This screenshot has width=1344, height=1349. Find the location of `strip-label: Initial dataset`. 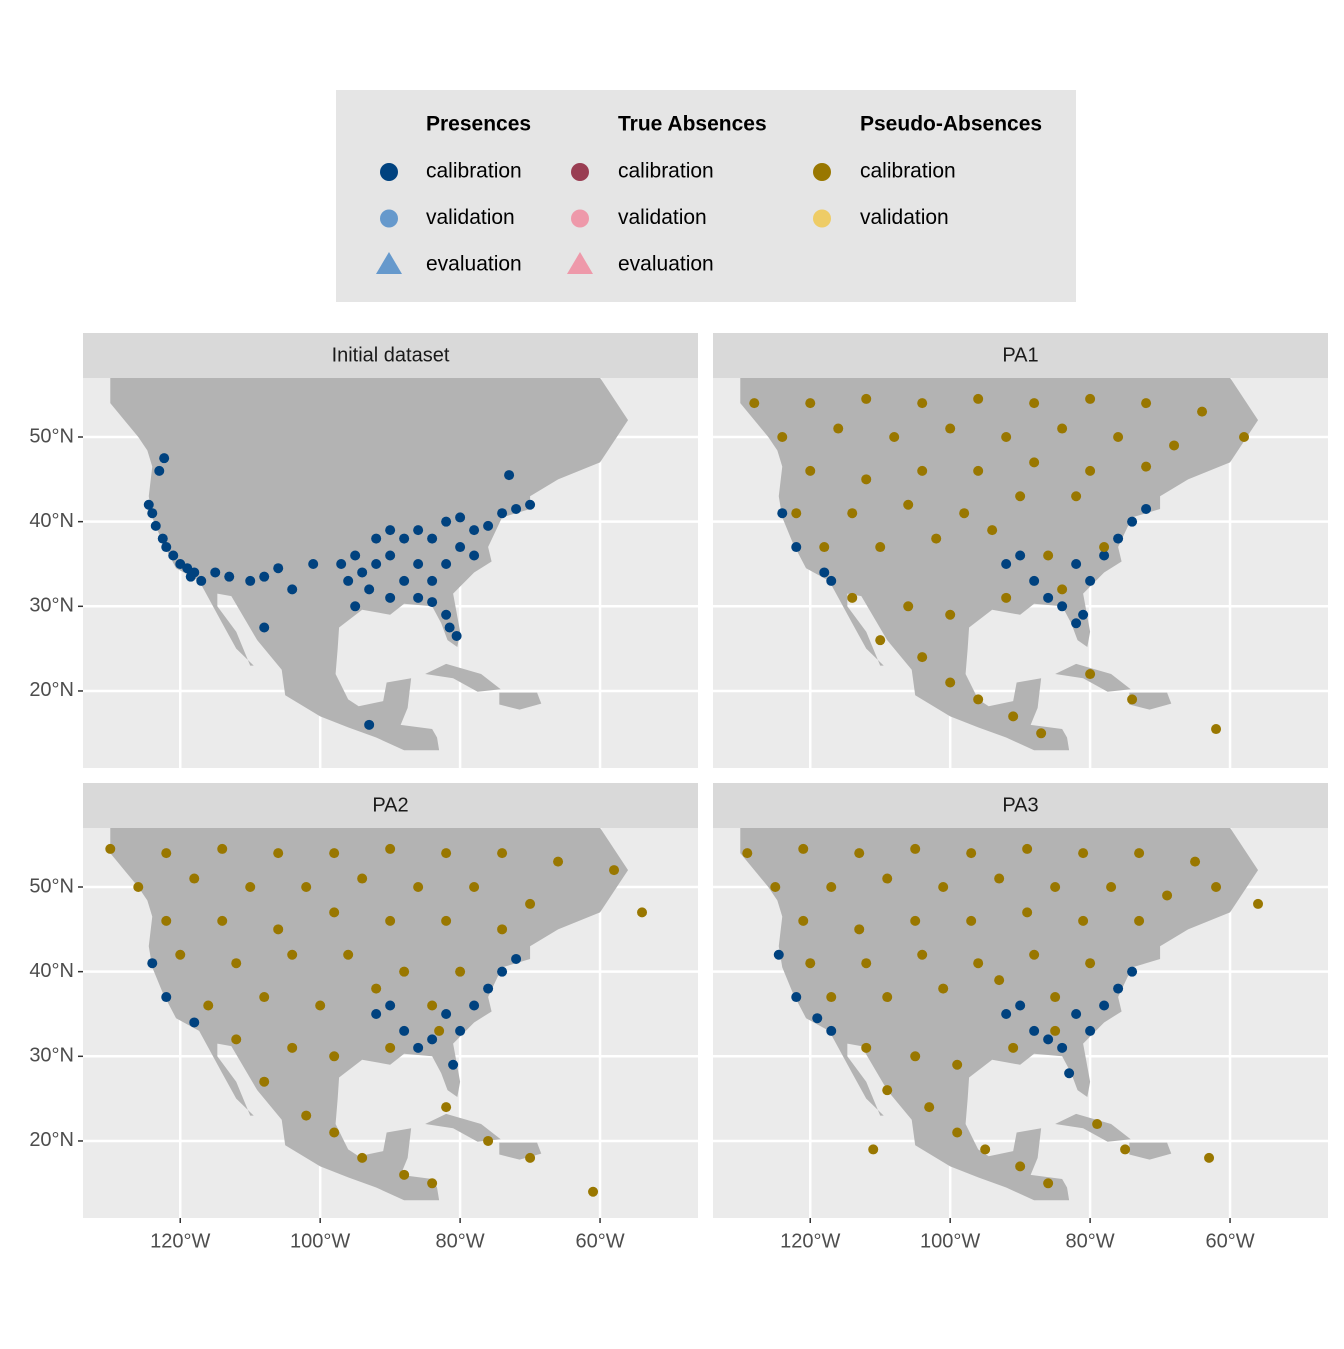

strip-label: Initial dataset is located at coordinates (391, 355).